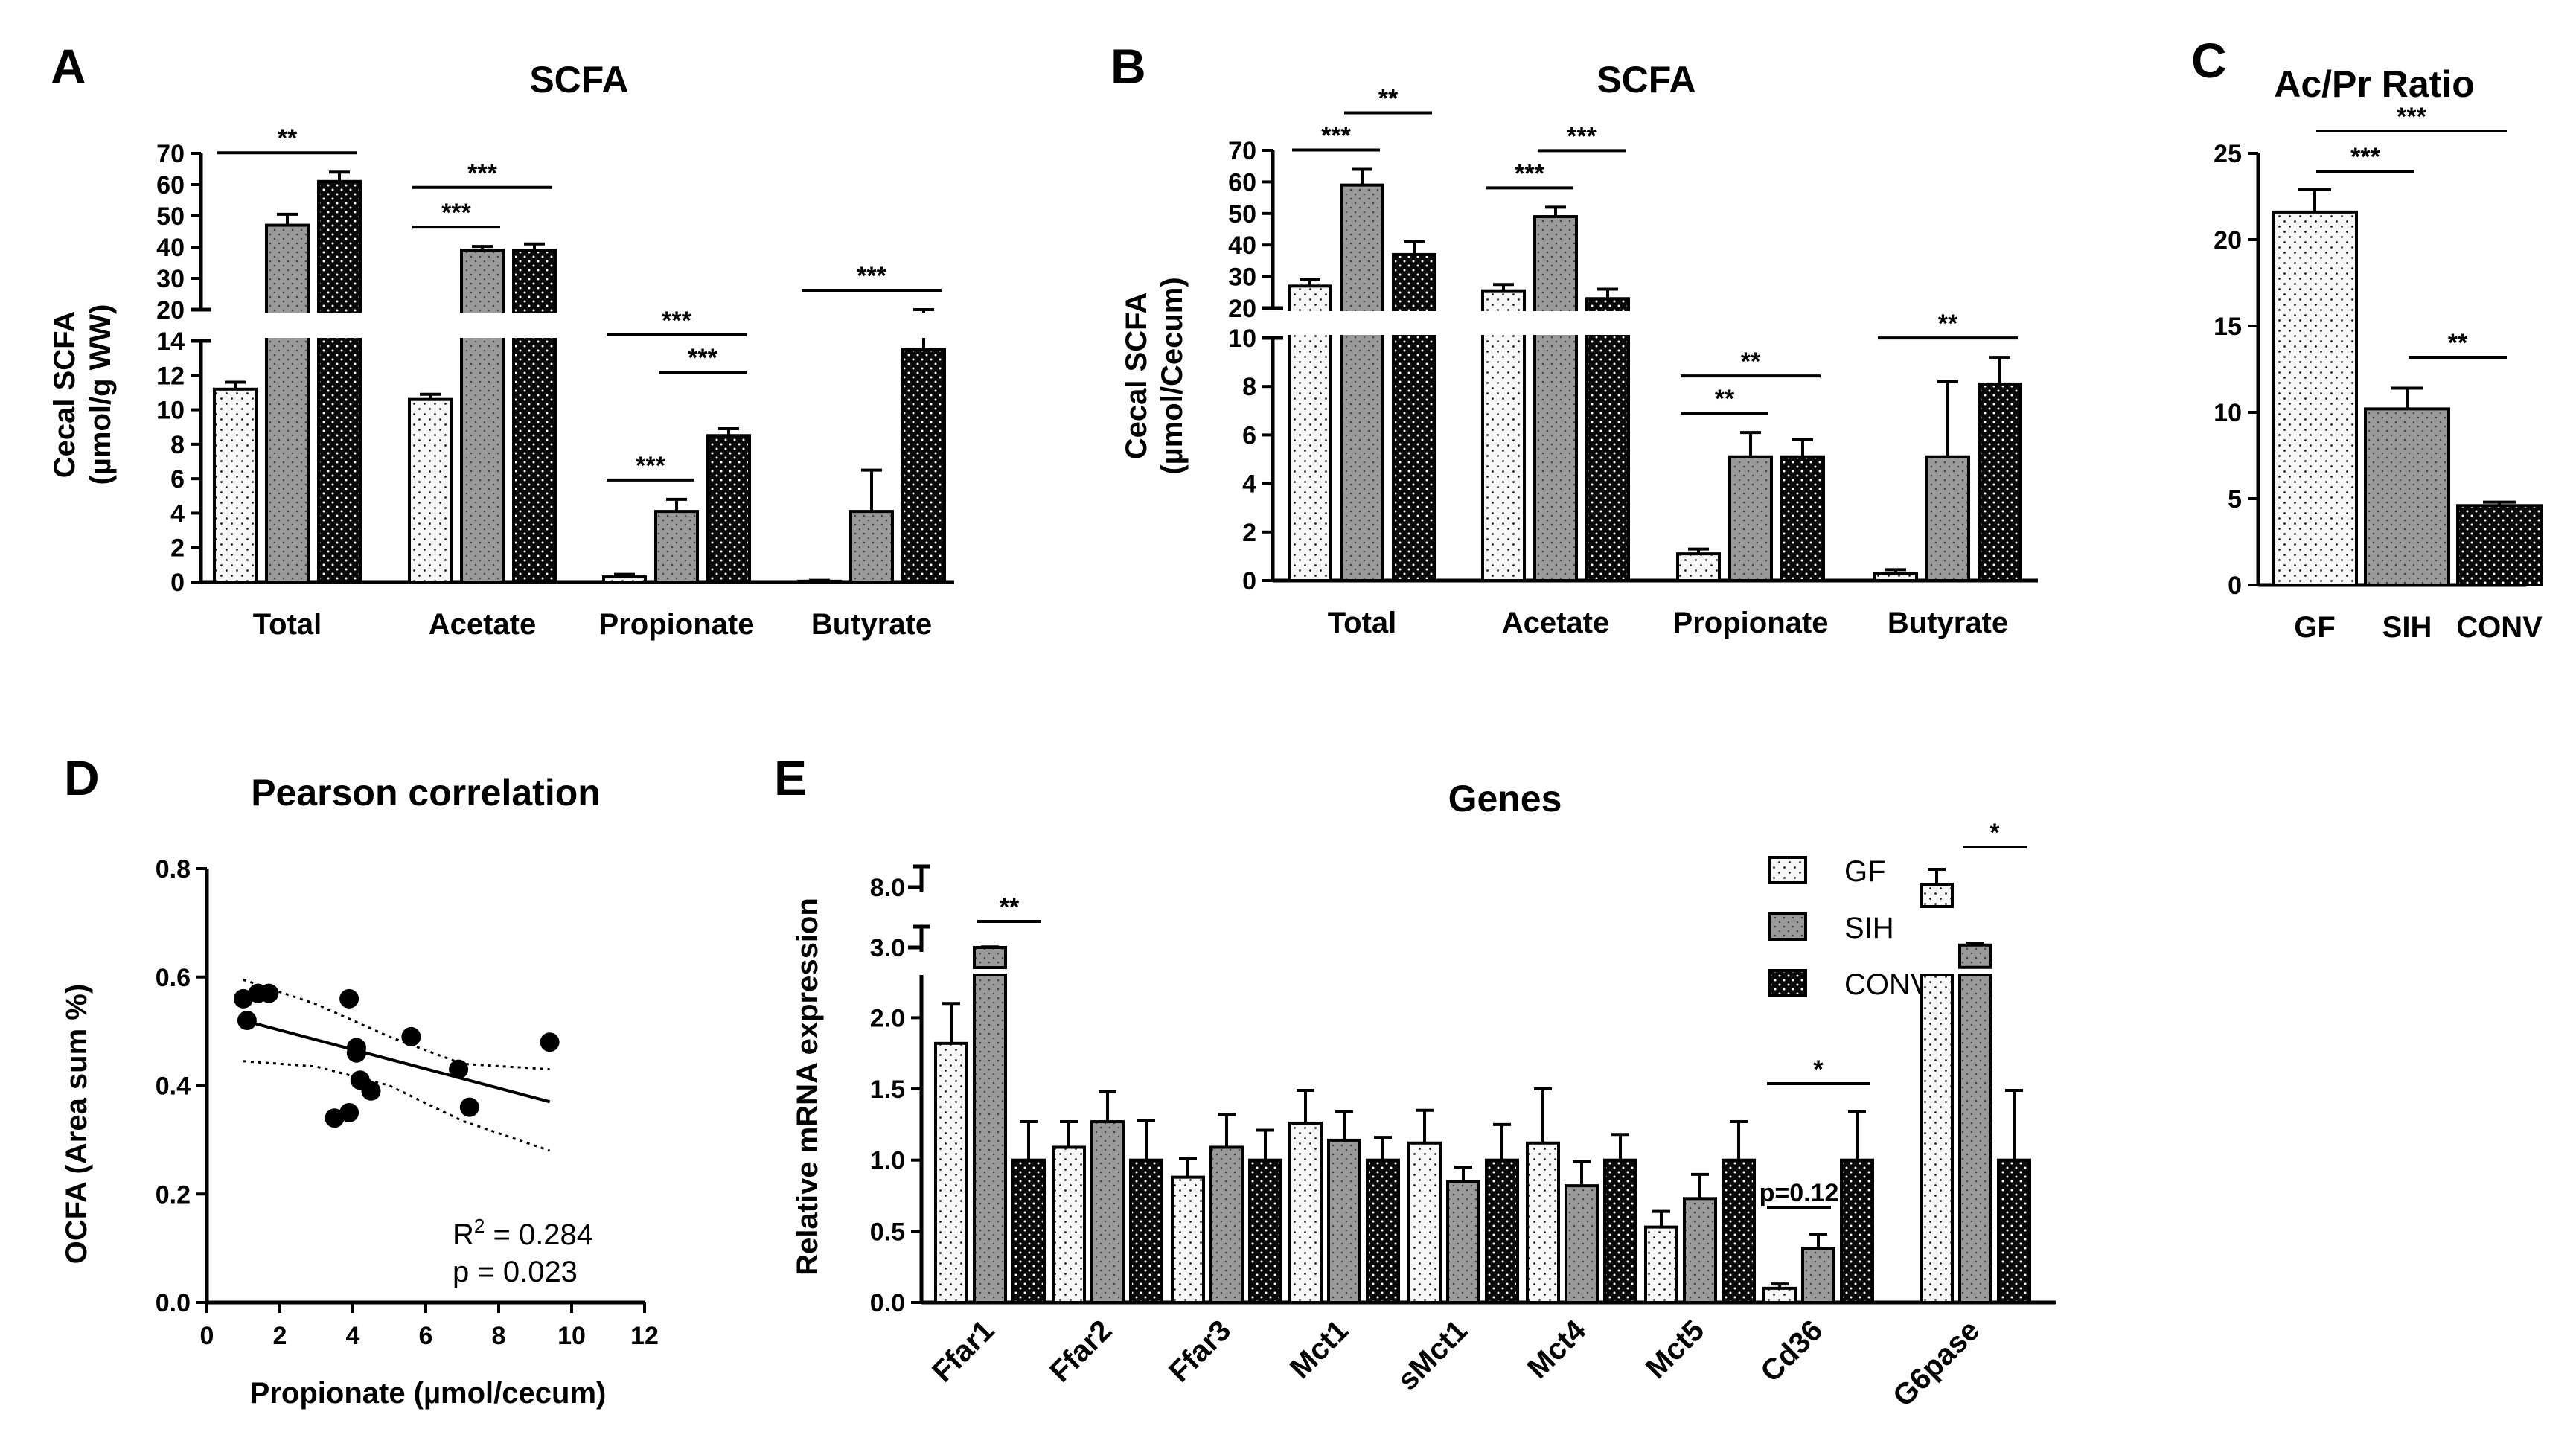 This screenshot has width=2576, height=1432. I want to click on panel-a-category-label: Total, so click(287, 624).